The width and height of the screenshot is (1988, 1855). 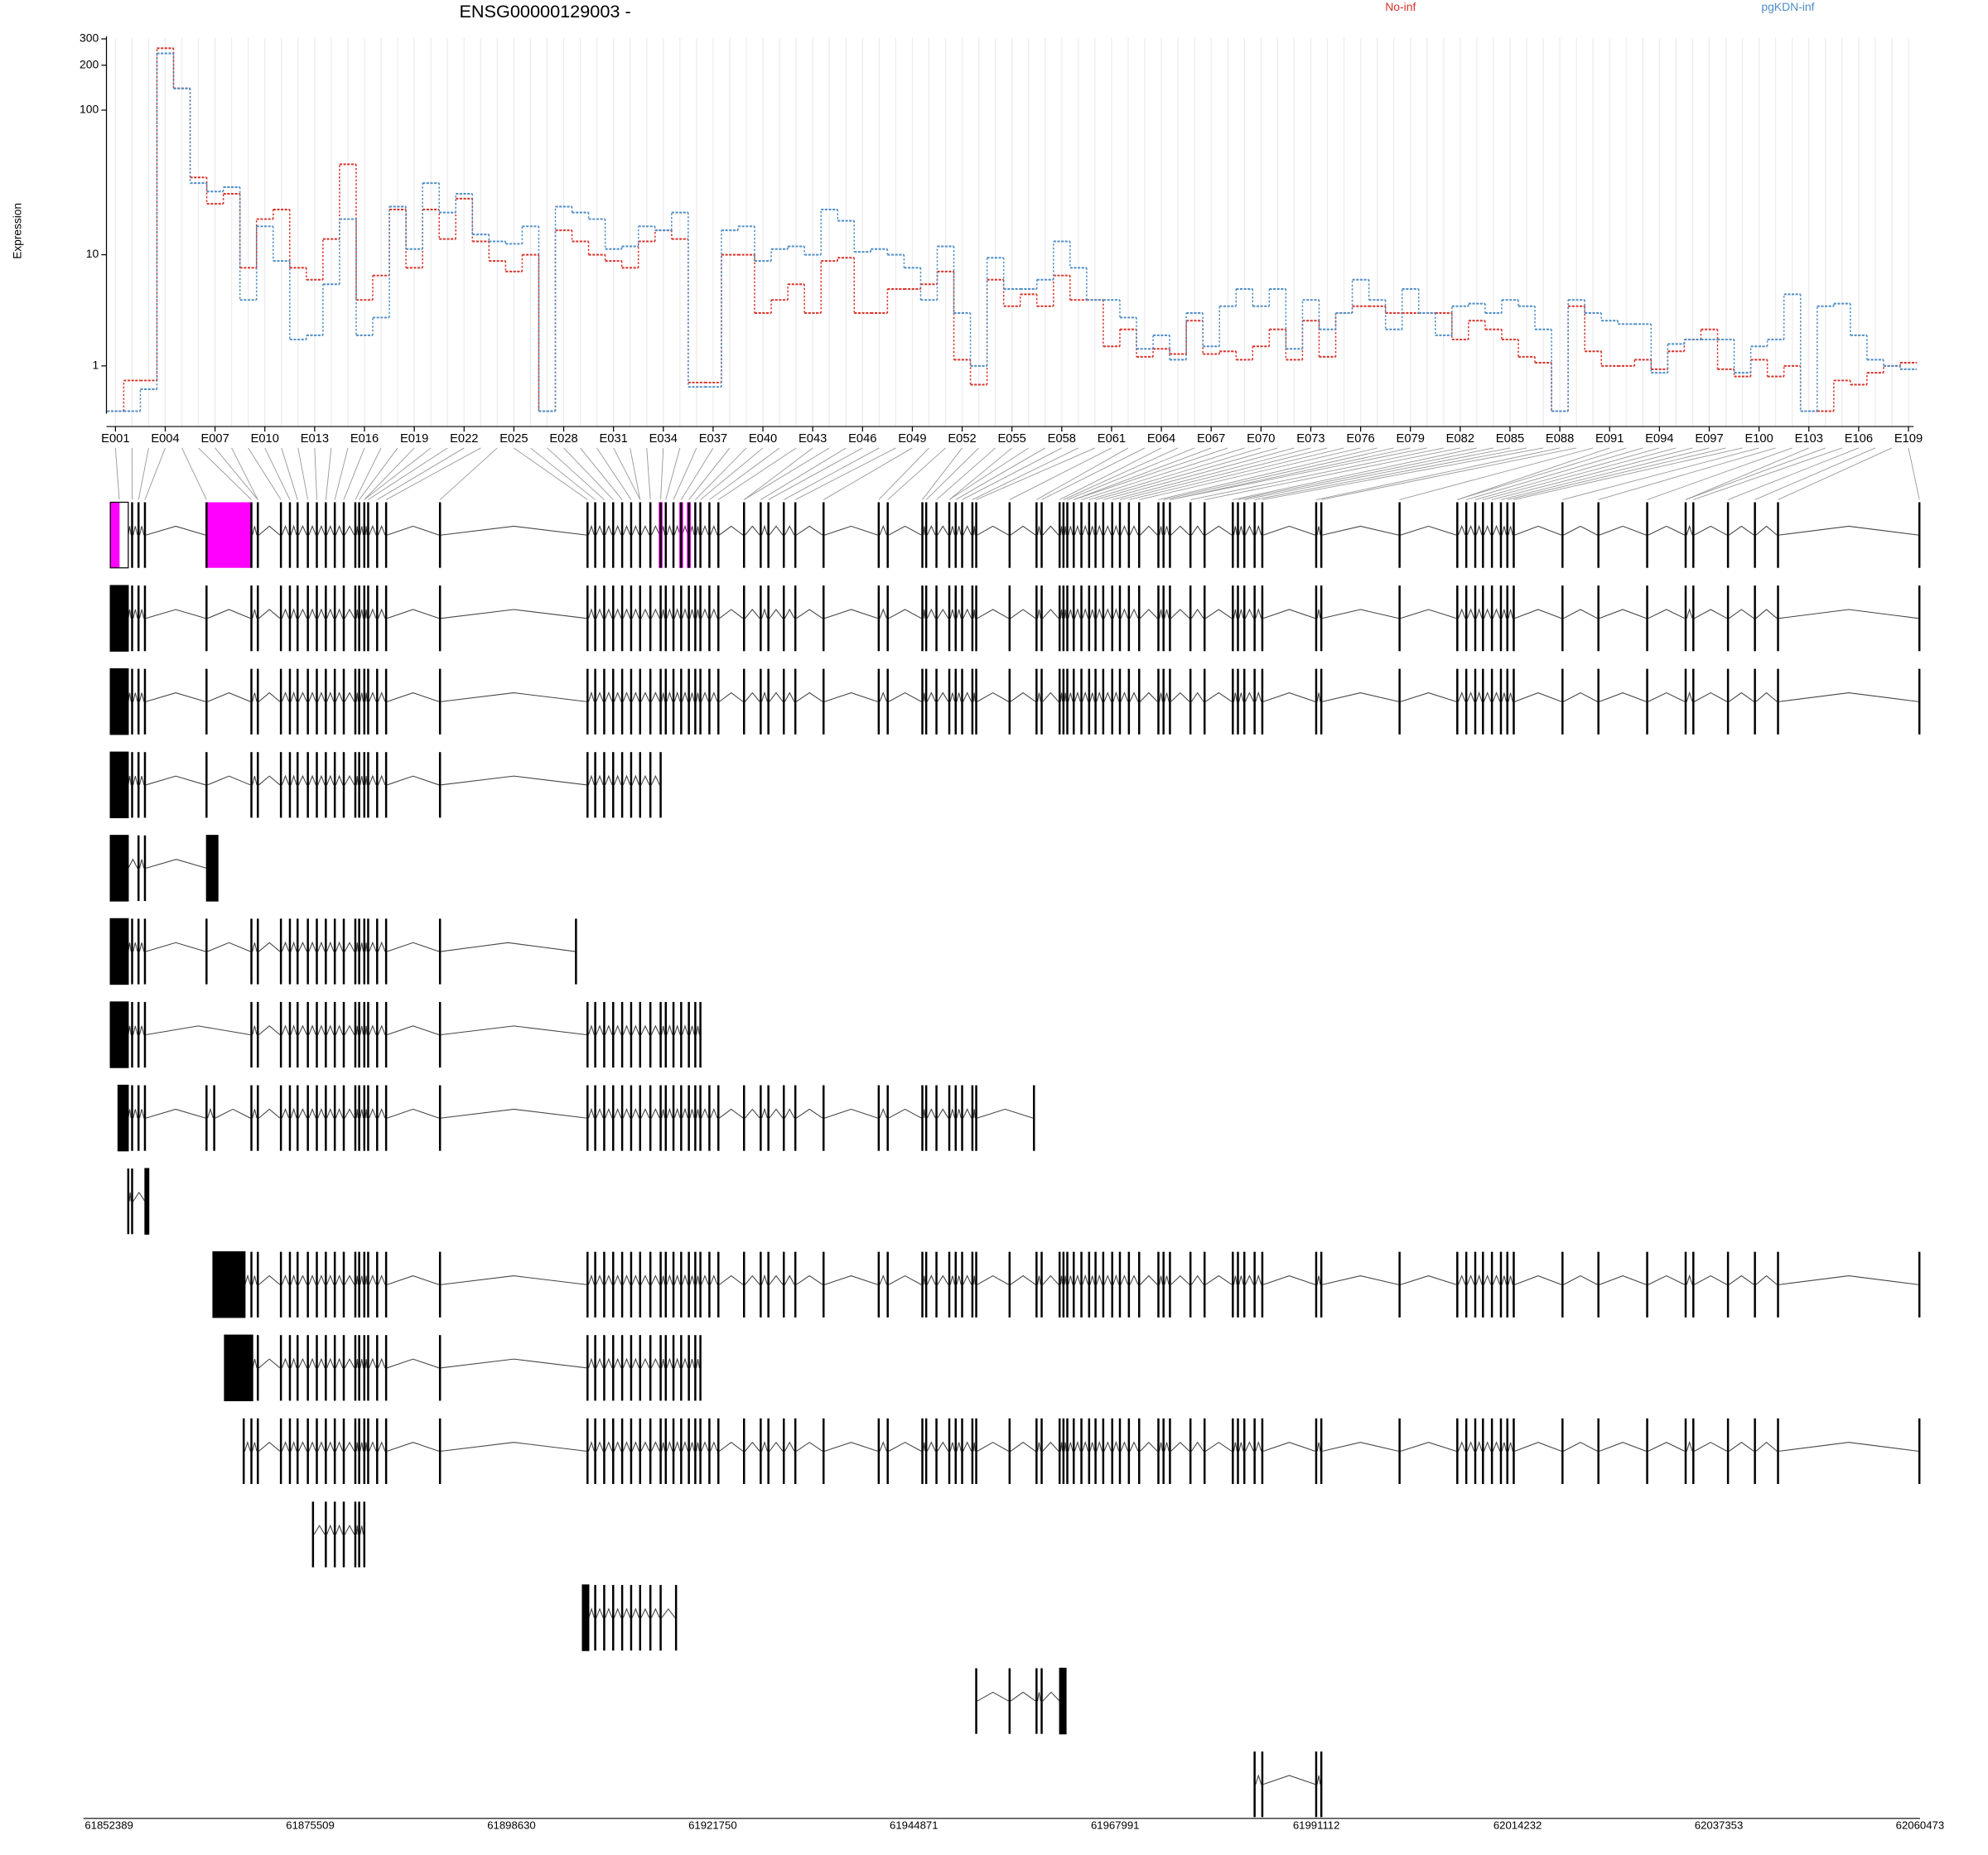 What do you see at coordinates (16, 231) in the screenshot?
I see `y-axis-label: Expression` at bounding box center [16, 231].